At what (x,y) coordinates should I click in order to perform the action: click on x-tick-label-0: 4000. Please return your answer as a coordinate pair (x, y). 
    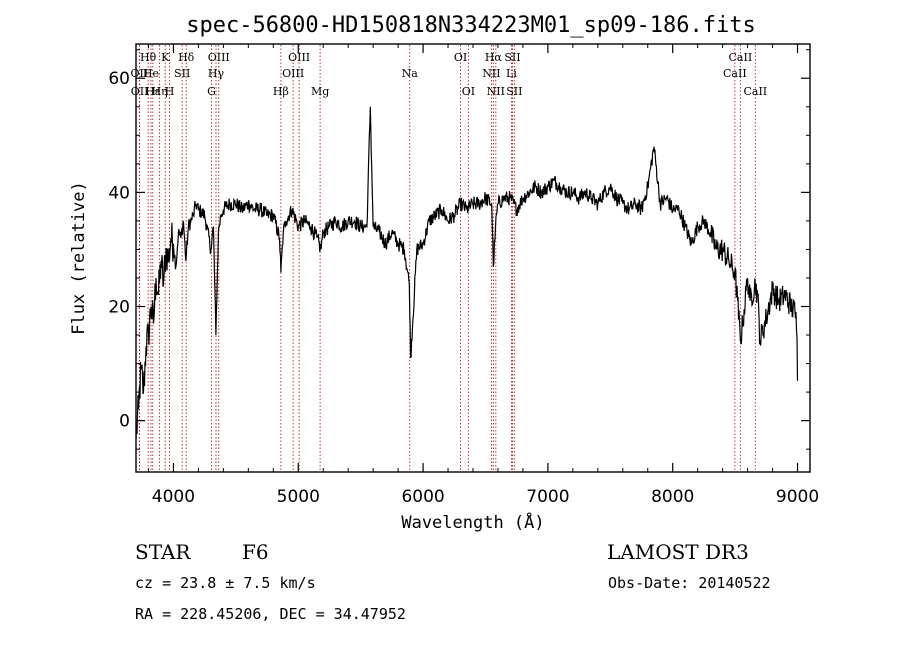
    Looking at the image, I should click on (173, 497).